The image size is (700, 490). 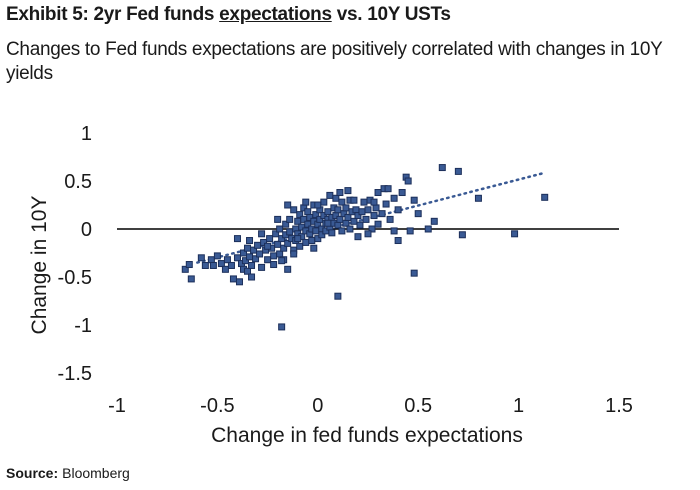 What do you see at coordinates (619, 406) in the screenshot?
I see `x-tick-label: 1.5` at bounding box center [619, 406].